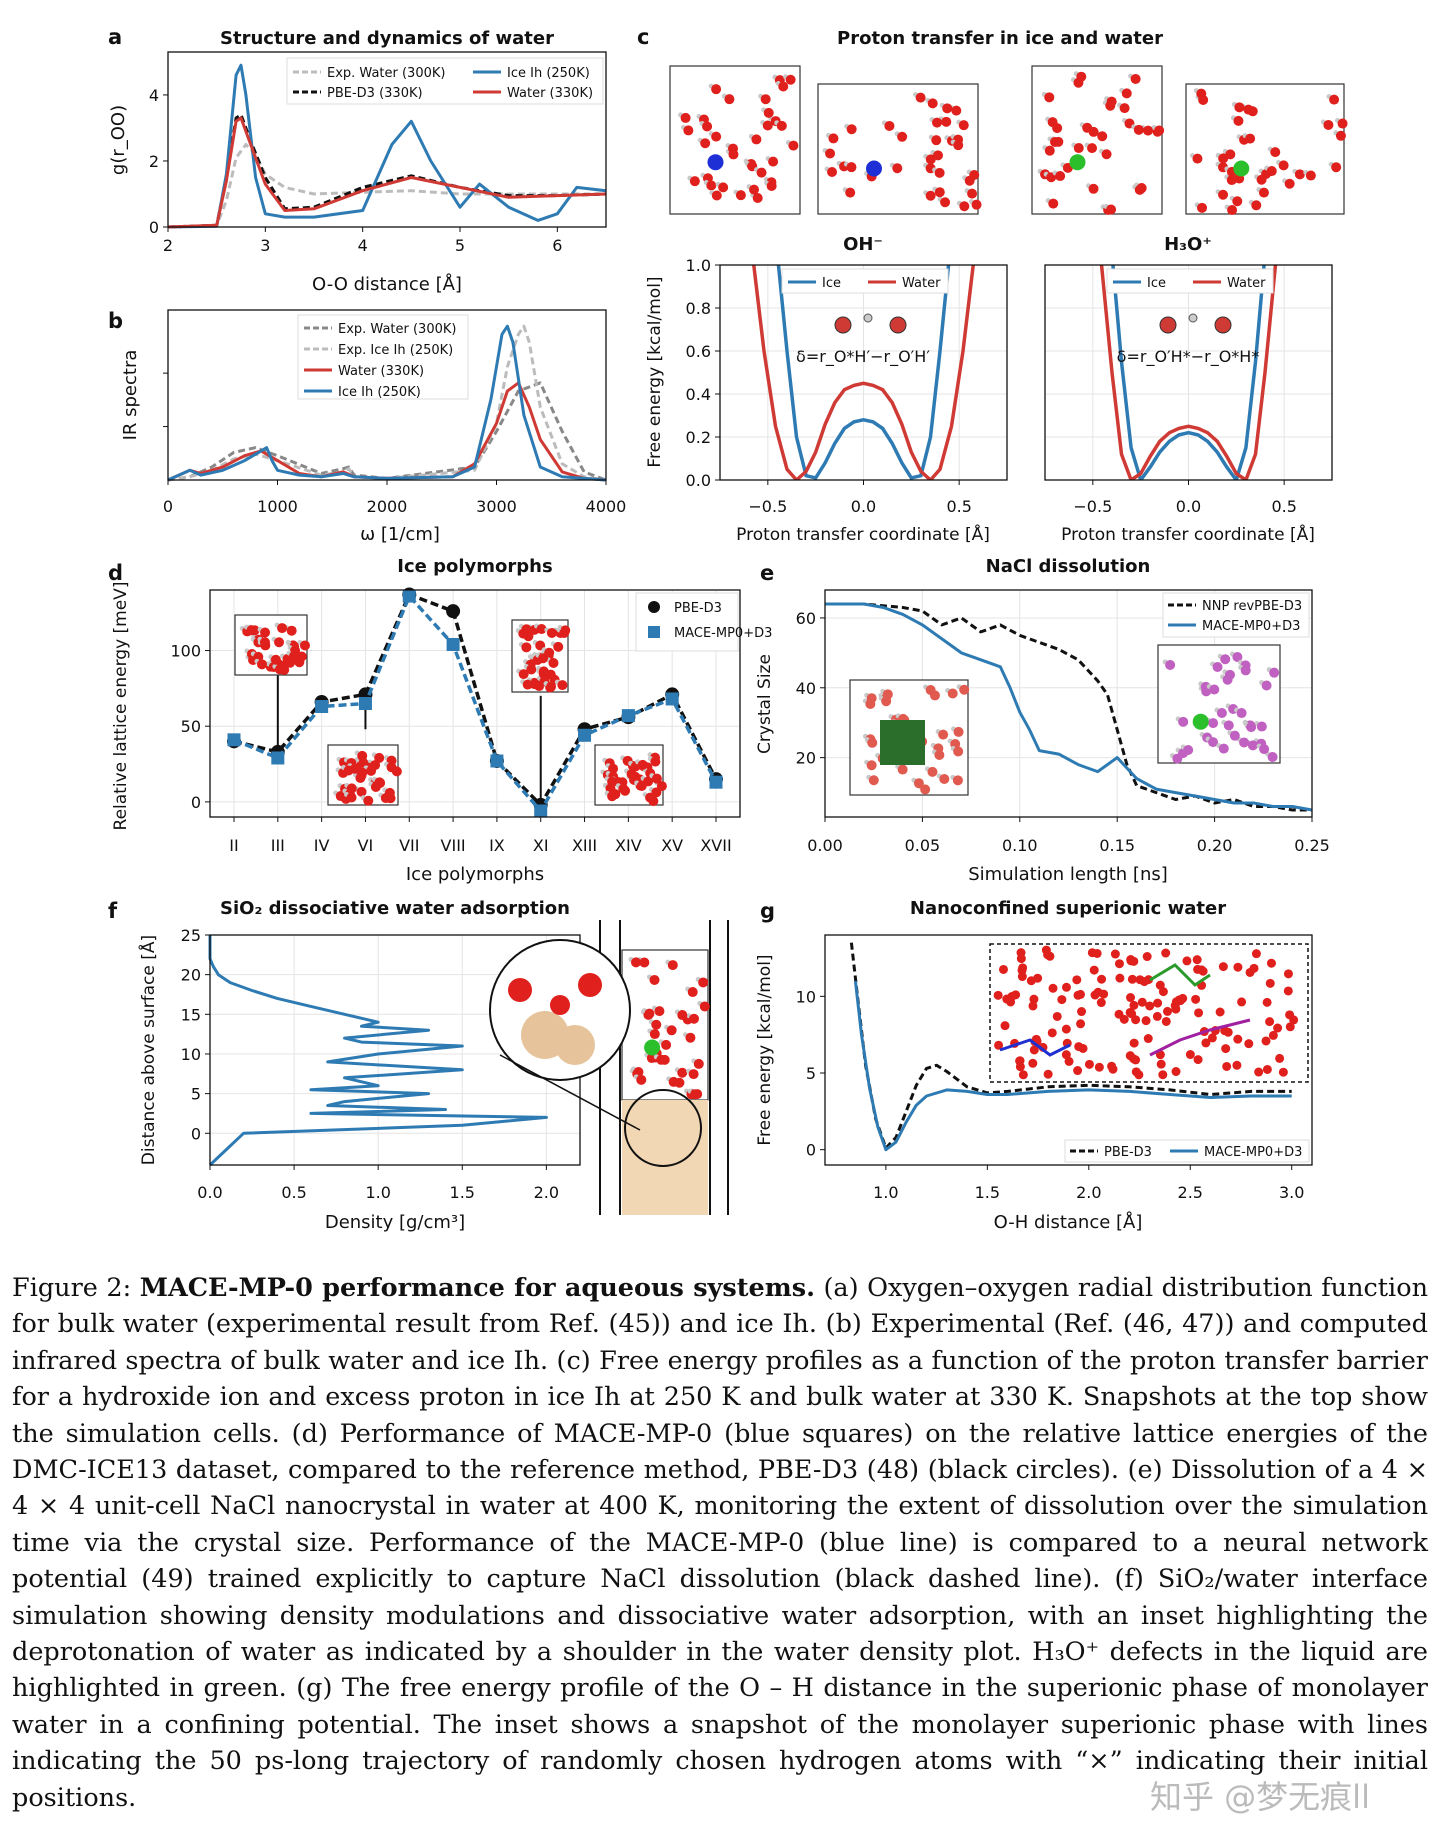  I want to click on panel-d-ylabel: Relative lattice energy [meV], so click(121, 706).